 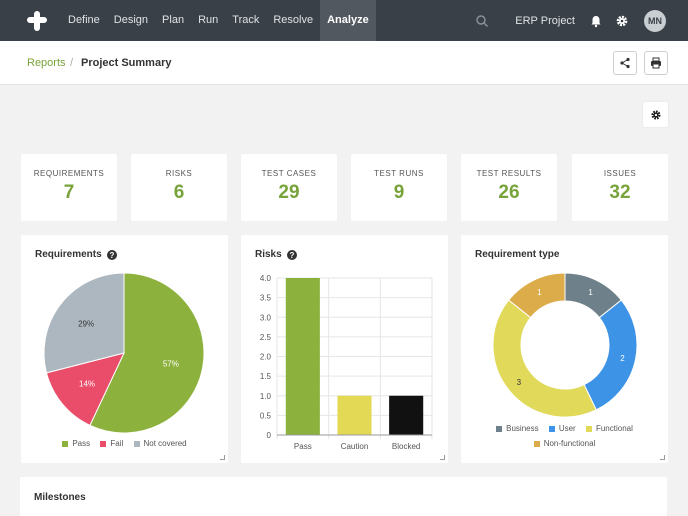 I want to click on stat-label: RISKS, so click(x=179, y=173).